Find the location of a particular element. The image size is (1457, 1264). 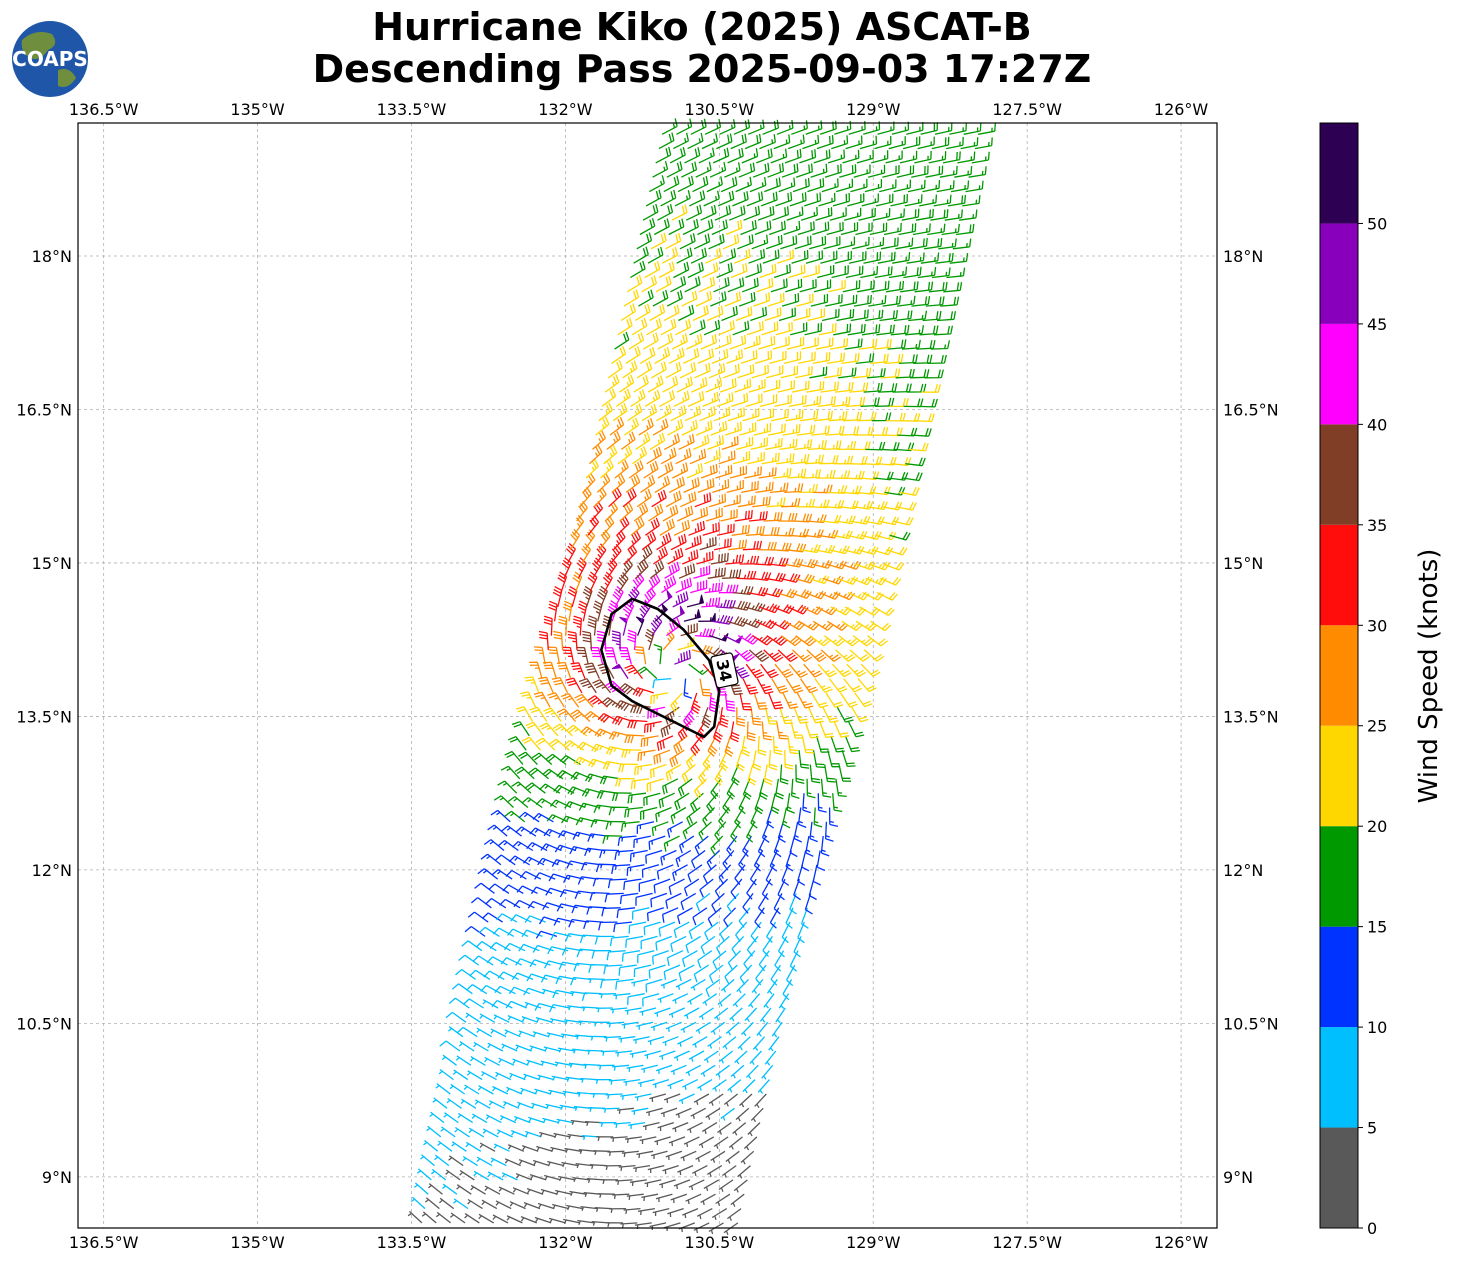

lat-tick-label: 13.5°N is located at coordinates (1251, 716).